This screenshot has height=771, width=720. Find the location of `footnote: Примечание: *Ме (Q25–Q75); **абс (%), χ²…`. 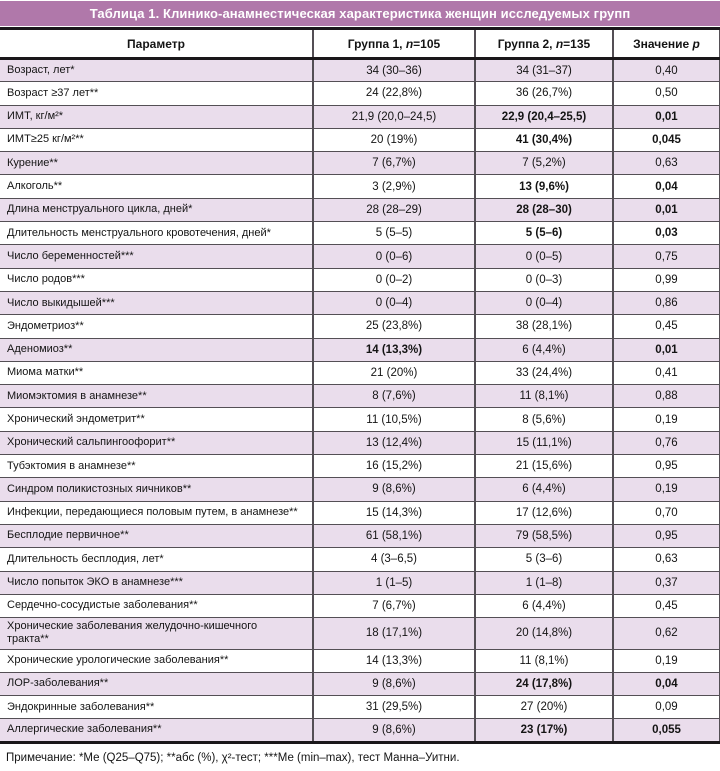

footnote: Примечание: *Ме (Q25–Q75); **абс (%), χ²… is located at coordinates (233, 757).